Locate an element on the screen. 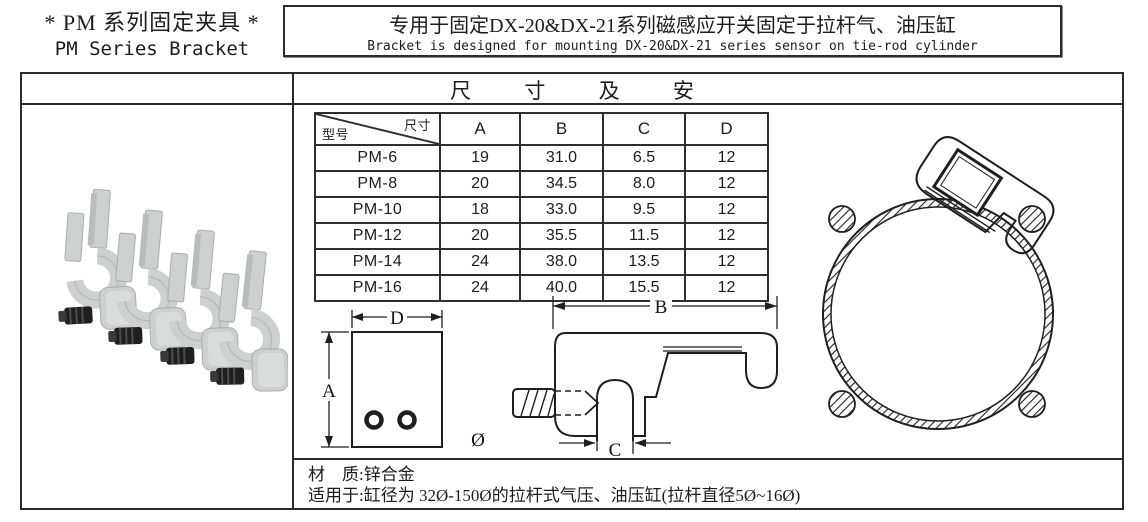 The height and width of the screenshot is (522, 1148). dim-label-a: A is located at coordinates (329, 391).